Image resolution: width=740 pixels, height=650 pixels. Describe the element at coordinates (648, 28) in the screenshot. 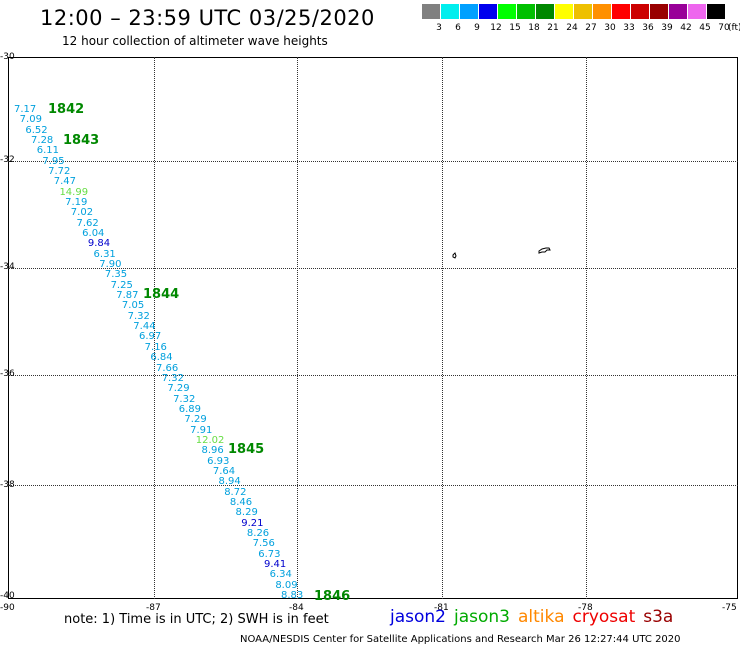

I see `scale-label: 36` at that location.